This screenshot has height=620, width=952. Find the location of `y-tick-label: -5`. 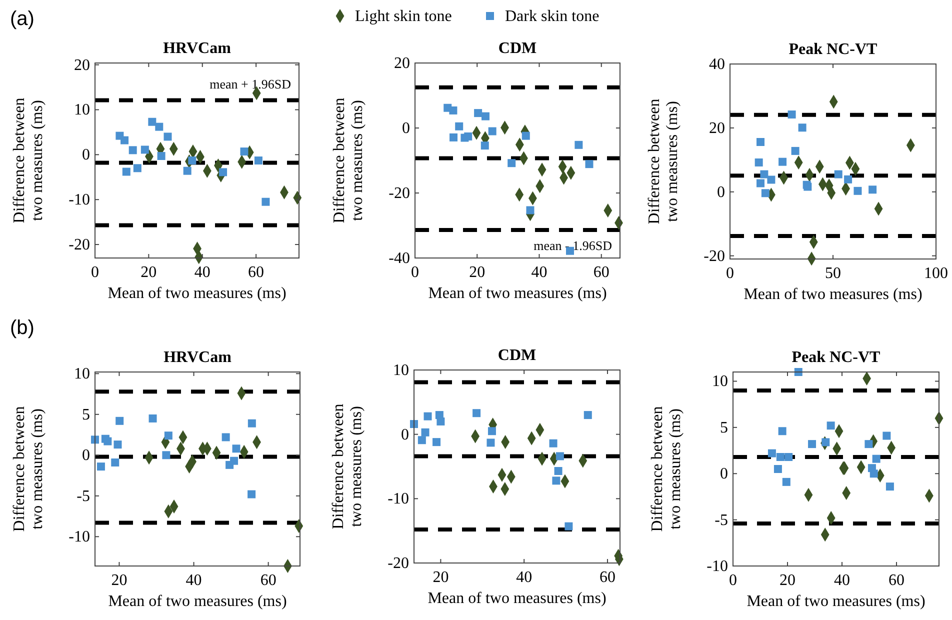

y-tick-label: -5 is located at coordinates (721, 520).